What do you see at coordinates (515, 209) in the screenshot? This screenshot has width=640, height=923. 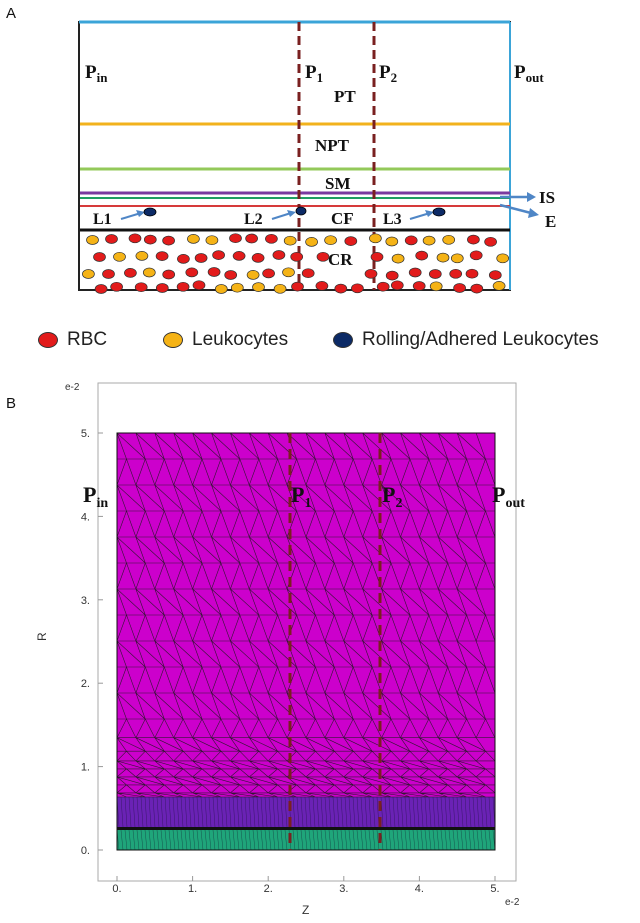 I see `arrow-e` at bounding box center [515, 209].